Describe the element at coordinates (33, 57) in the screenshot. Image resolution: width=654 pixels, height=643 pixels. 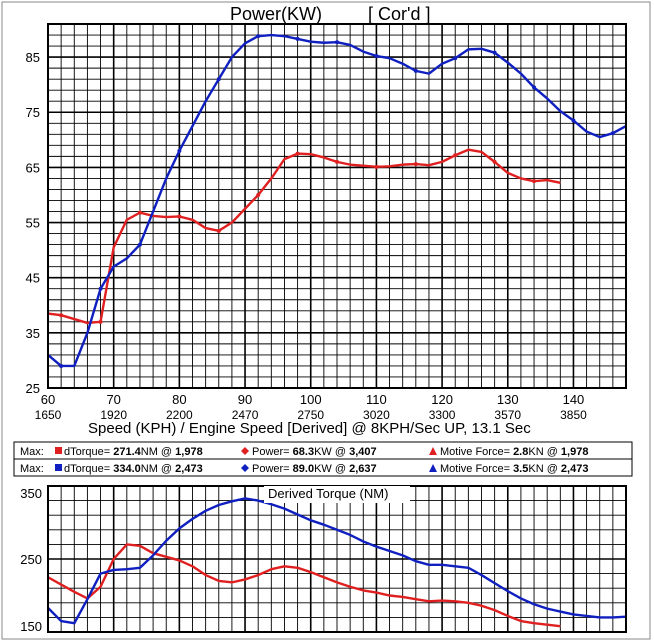
I see `y-tick-label: 85` at that location.